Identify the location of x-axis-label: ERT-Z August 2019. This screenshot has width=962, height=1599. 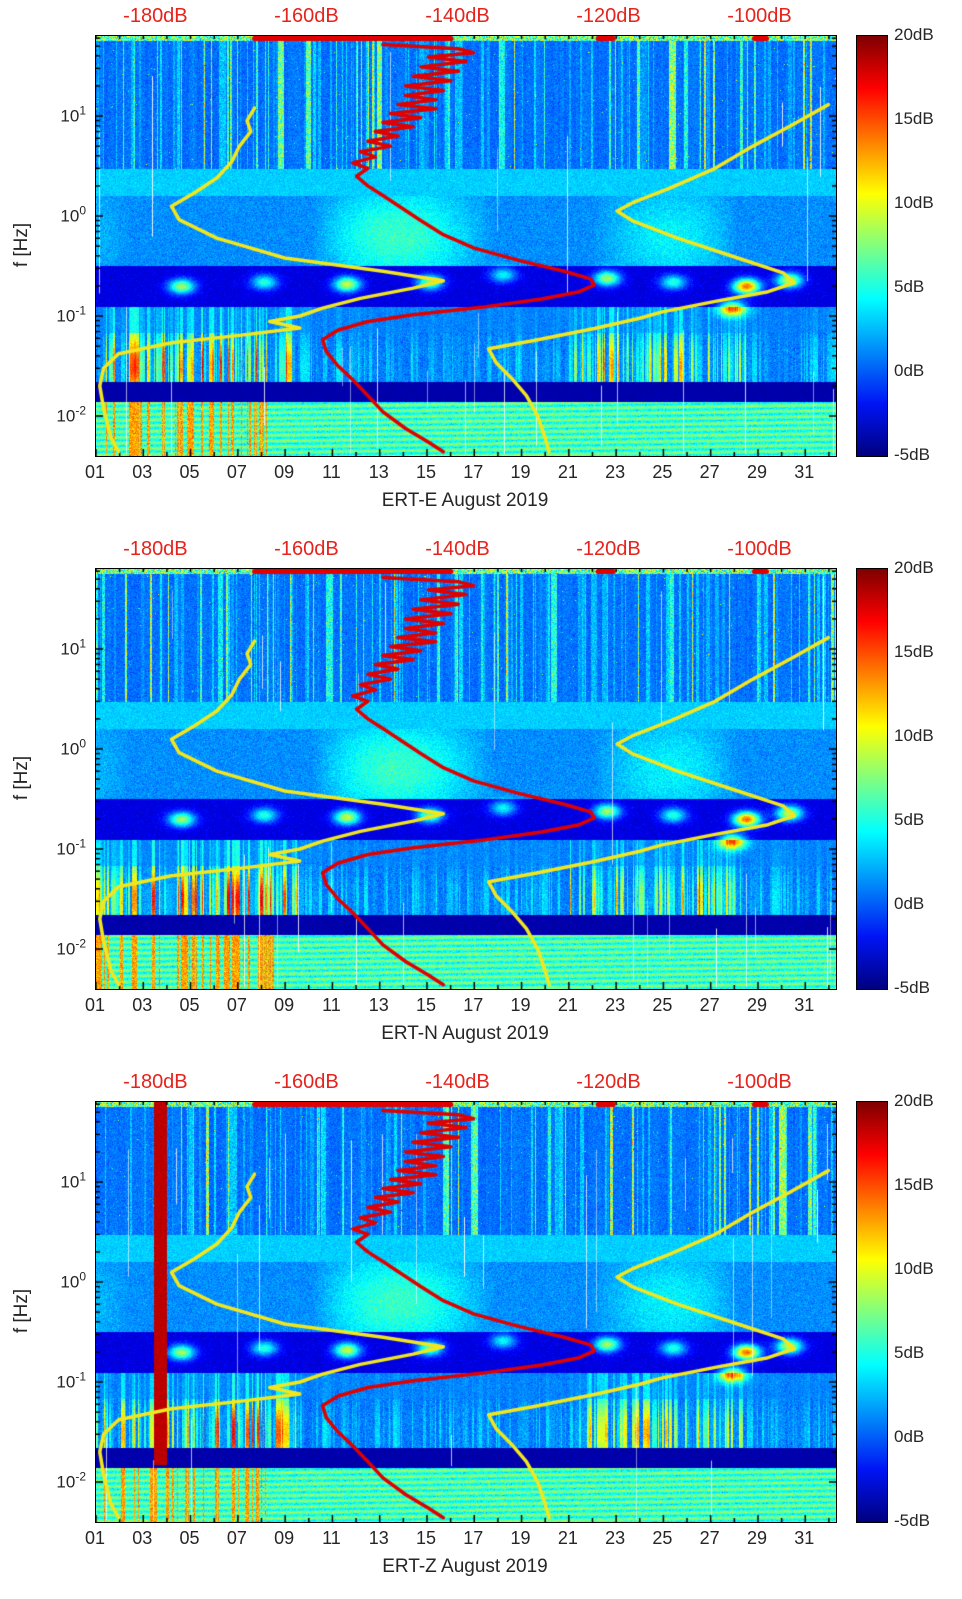
(465, 1566).